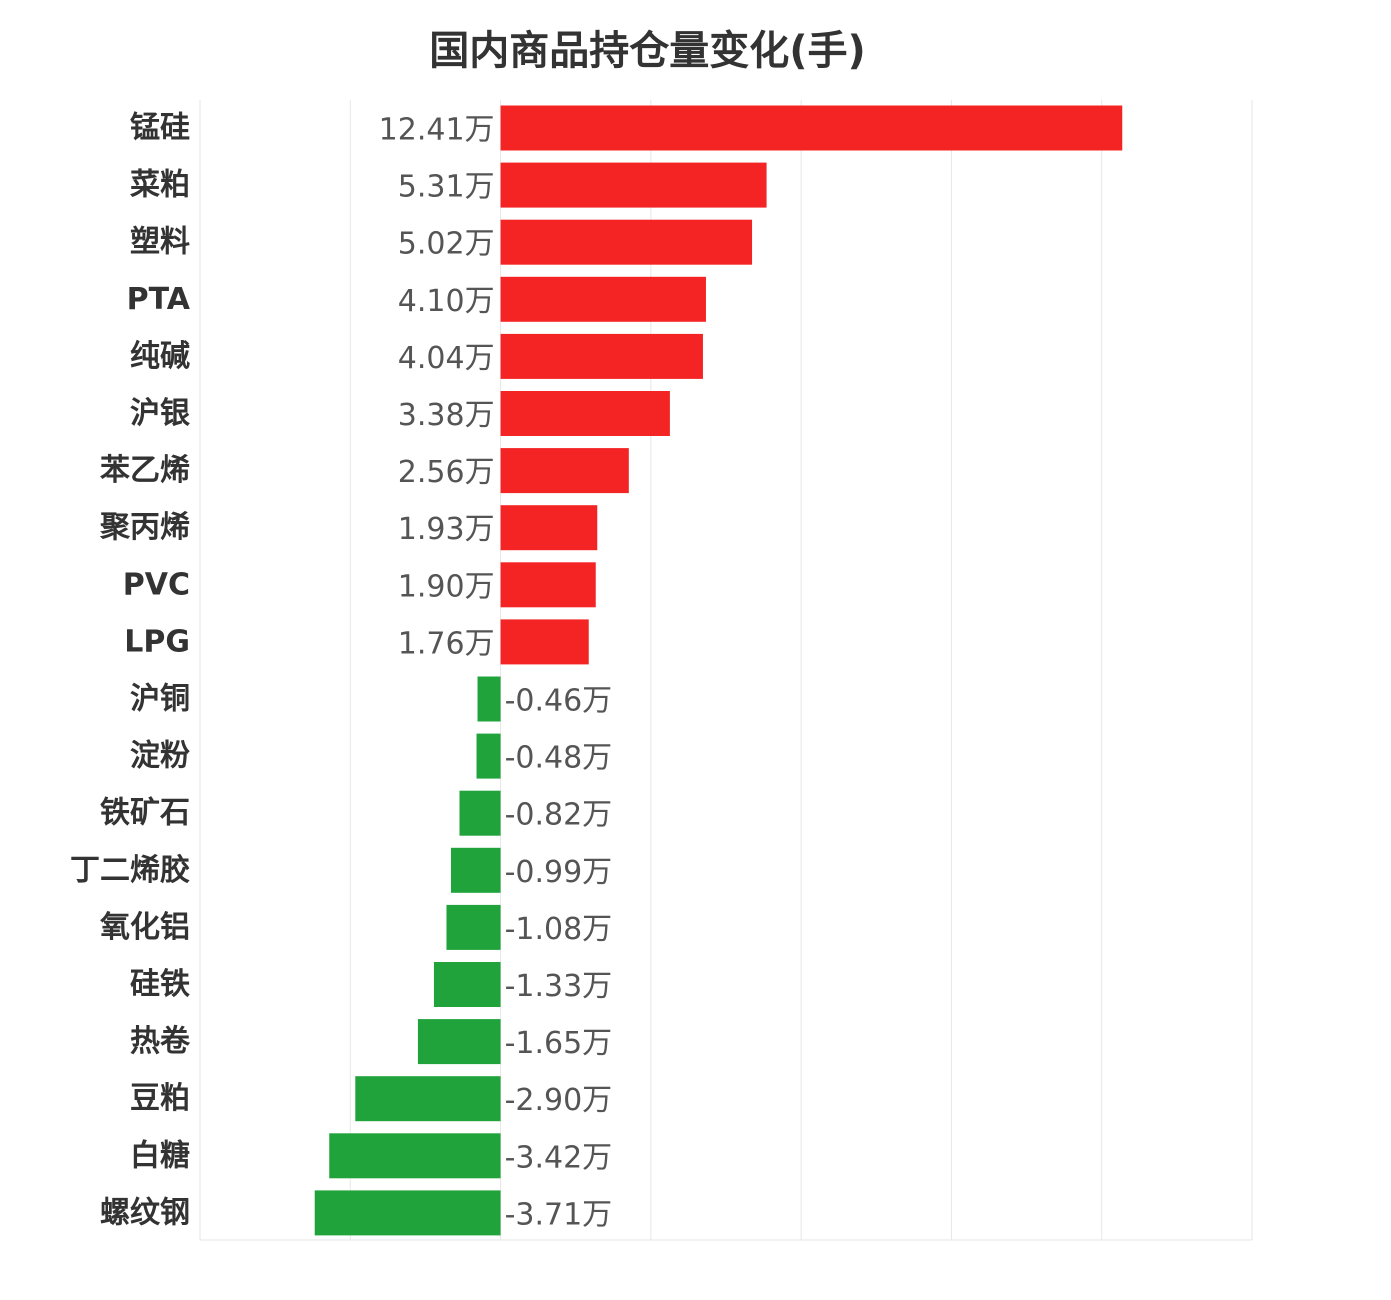  Describe the element at coordinates (446, 586) in the screenshot. I see `data-label: 1.90万` at that location.